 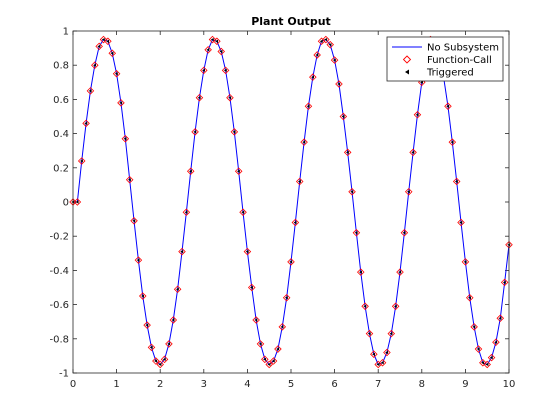 I want to click on x-tick-label: 5, so click(x=291, y=384).